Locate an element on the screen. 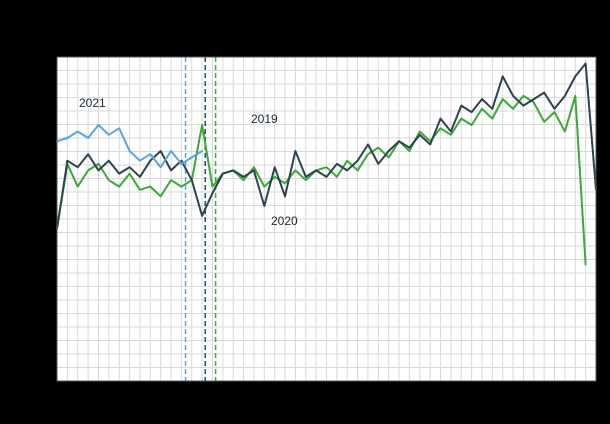 The width and height of the screenshot is (610, 424). series-line-2021 is located at coordinates (130, 146).